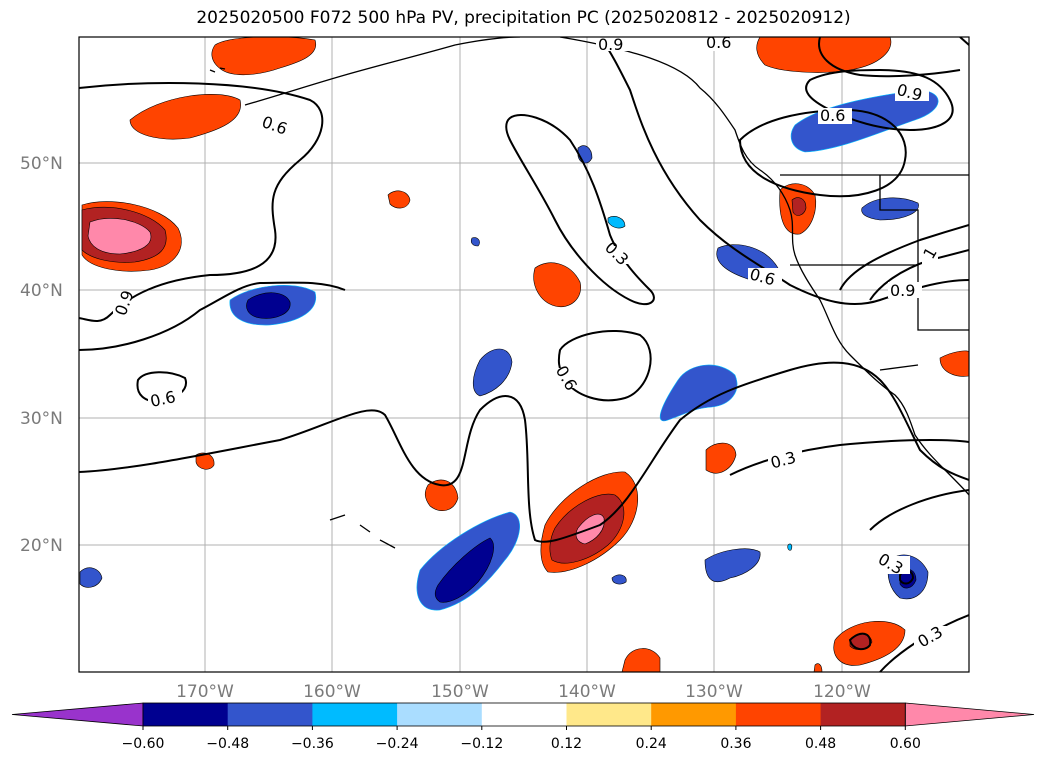  I want to click on colorbar-tick-label: 0.24, so click(651, 744).